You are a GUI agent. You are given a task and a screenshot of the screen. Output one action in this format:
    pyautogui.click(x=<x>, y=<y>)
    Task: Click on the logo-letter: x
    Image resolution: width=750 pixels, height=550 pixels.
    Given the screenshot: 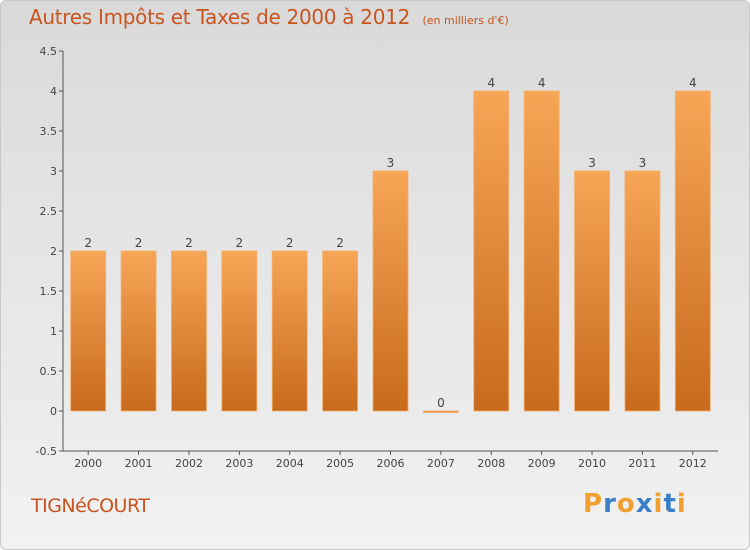 What is the action you would take?
    pyautogui.click(x=644, y=504)
    